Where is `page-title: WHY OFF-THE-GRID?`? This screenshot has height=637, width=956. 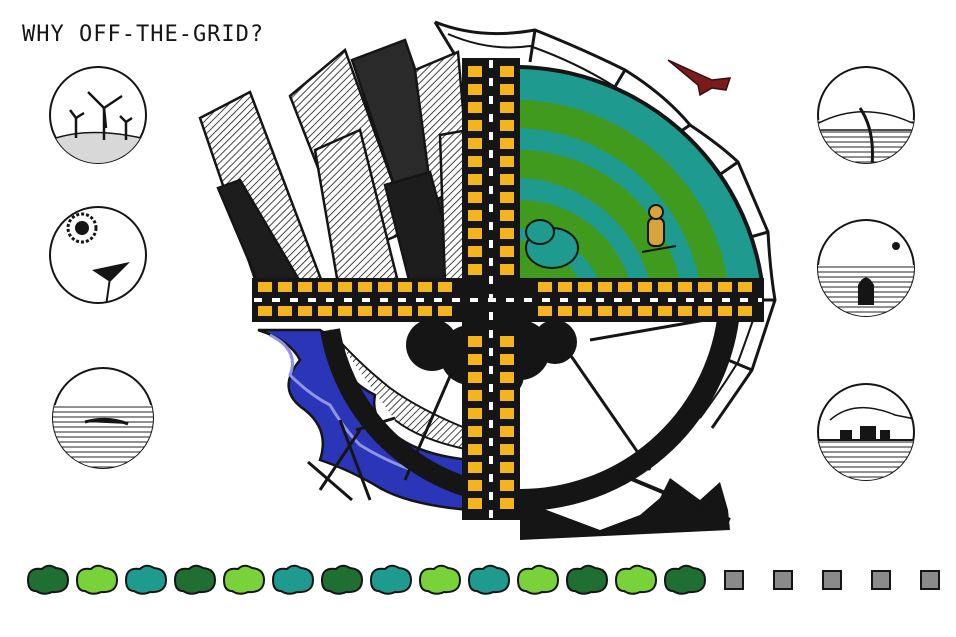
page-title: WHY OFF-THE-GRID? is located at coordinates (143, 34).